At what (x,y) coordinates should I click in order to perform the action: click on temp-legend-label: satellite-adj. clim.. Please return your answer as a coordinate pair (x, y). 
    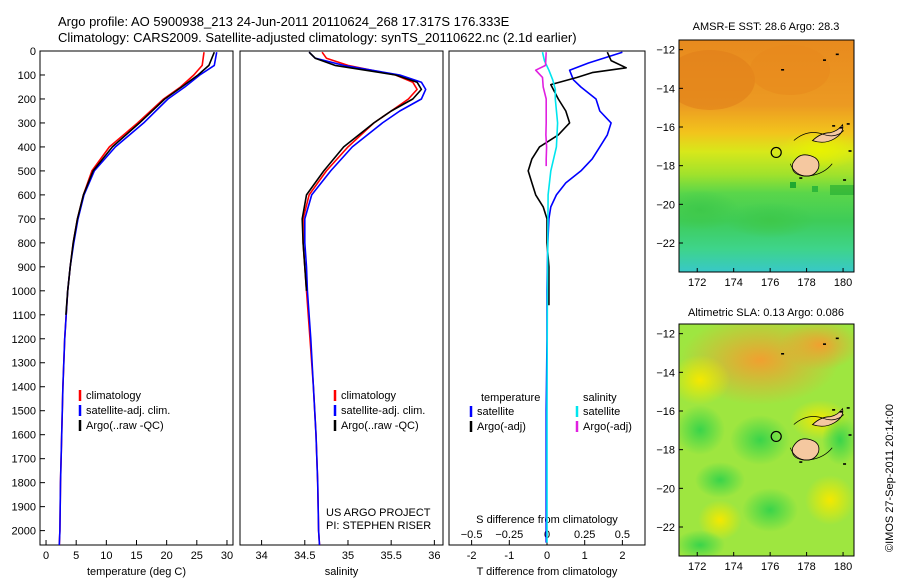
    Looking at the image, I should click on (128, 411).